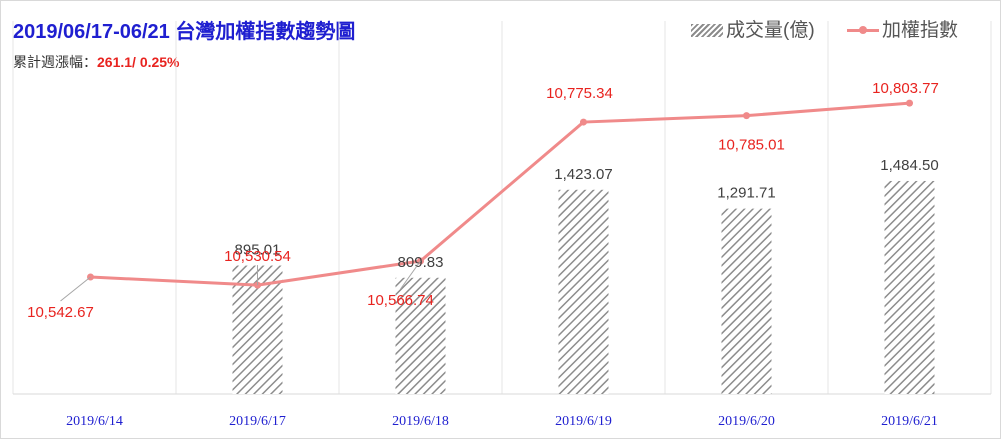 Image resolution: width=1001 pixels, height=440 pixels. I want to click on index-data-label: 10,530.54, so click(257, 256).